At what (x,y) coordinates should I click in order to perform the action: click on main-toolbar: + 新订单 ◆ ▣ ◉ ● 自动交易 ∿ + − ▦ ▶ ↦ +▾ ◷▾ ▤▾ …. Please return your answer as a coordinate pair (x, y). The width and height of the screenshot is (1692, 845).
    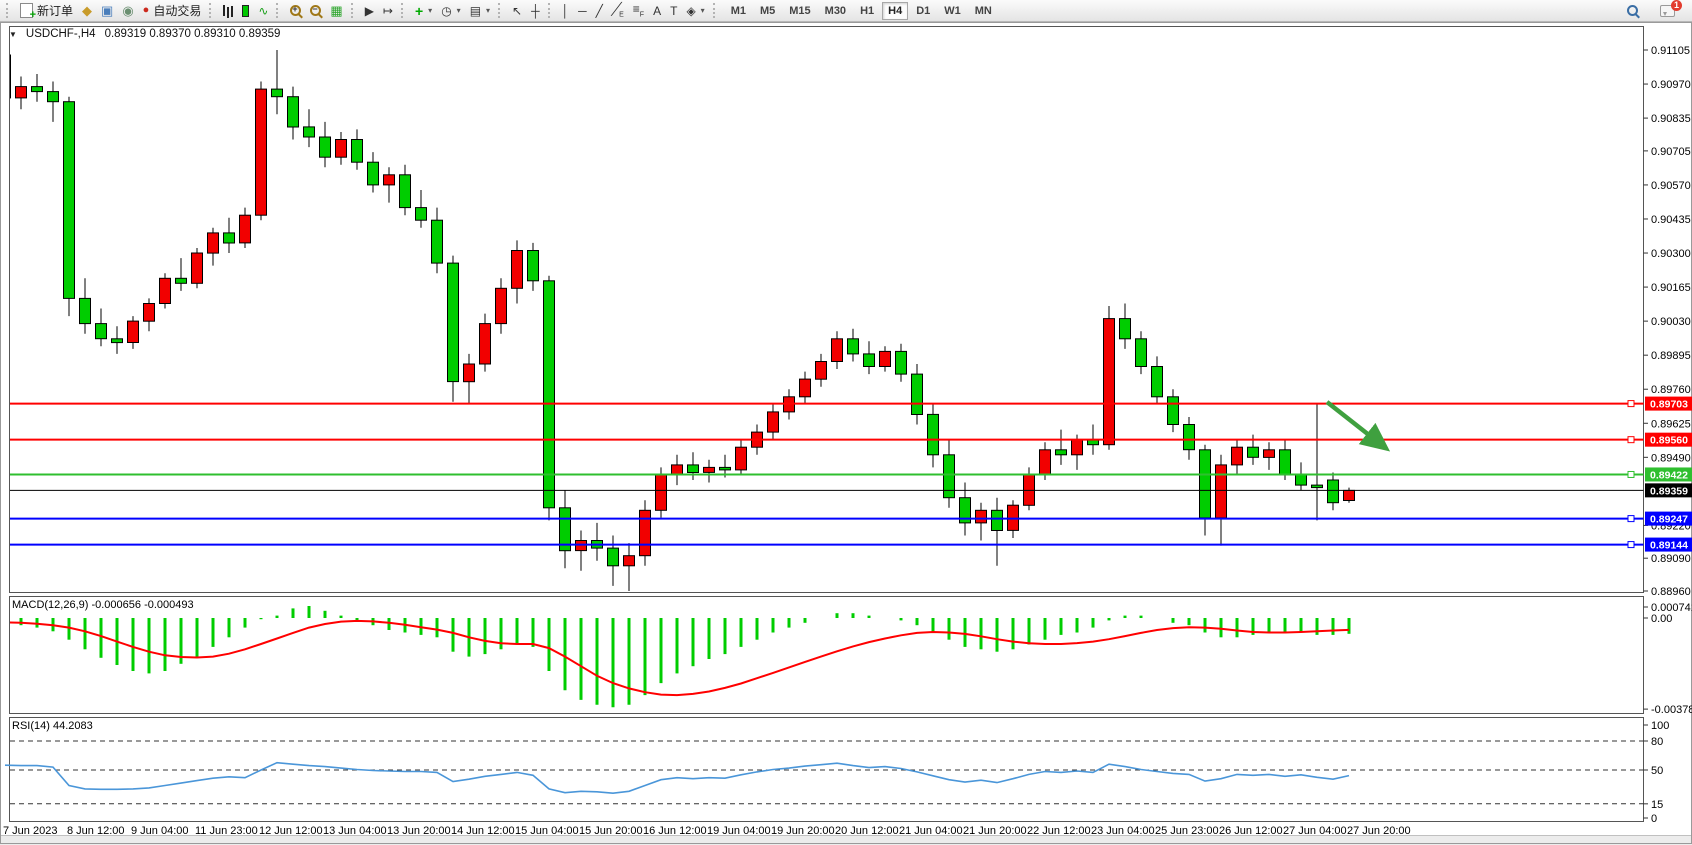
    Looking at the image, I should click on (846, 11).